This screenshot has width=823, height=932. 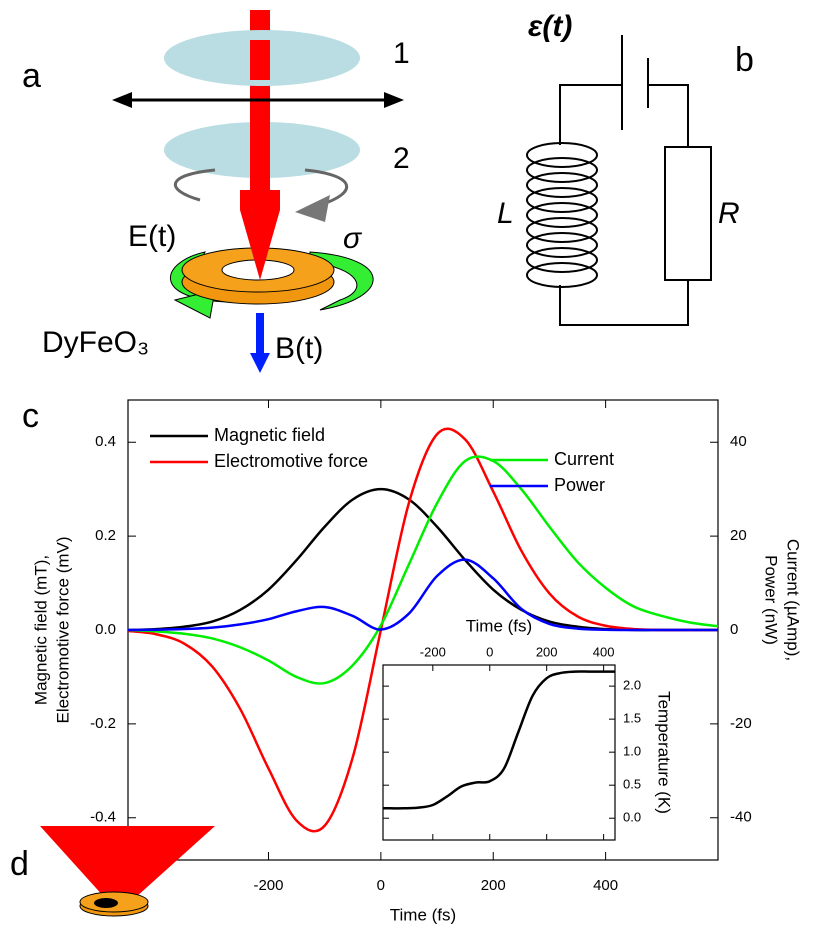 I want to click on inset-x-tick-label: 400, so click(x=604, y=651).